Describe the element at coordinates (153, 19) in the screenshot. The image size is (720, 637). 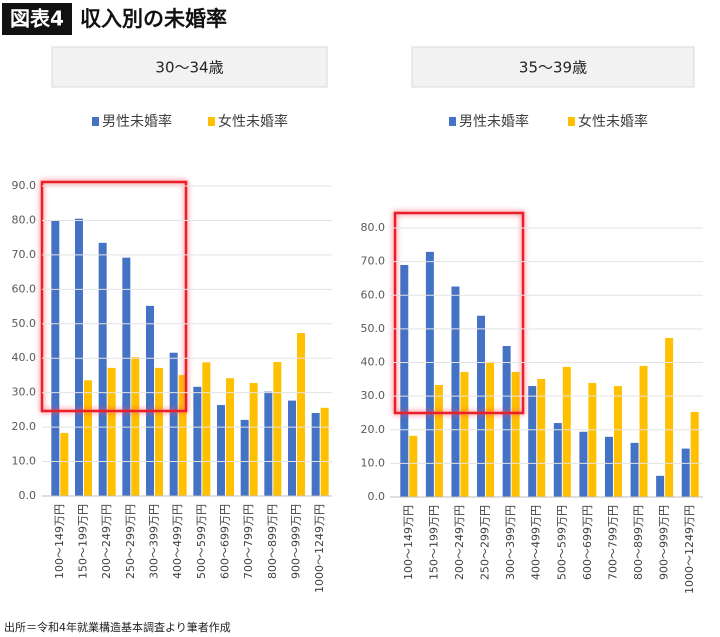
I see `page-title: 収入別の未婚率` at that location.